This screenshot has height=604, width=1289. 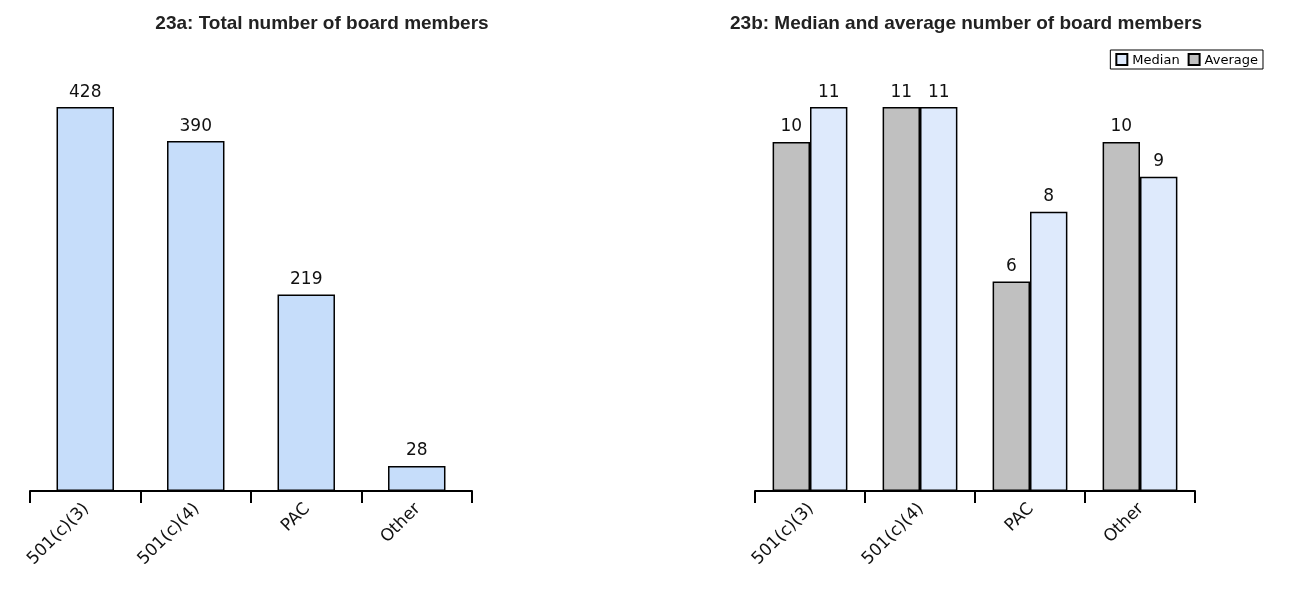 I want to click on data-label: 8, so click(x=1049, y=195).